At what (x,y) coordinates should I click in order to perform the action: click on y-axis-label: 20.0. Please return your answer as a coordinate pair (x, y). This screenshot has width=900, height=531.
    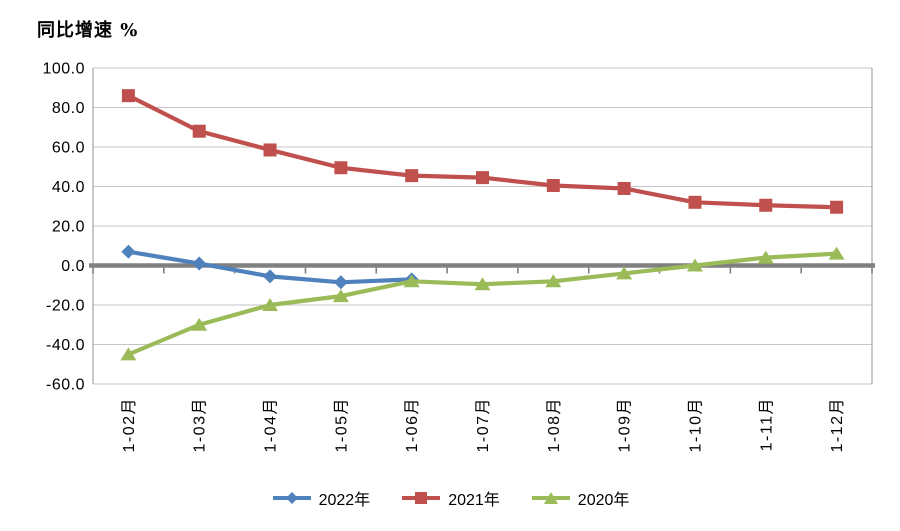
    Looking at the image, I should click on (68, 227).